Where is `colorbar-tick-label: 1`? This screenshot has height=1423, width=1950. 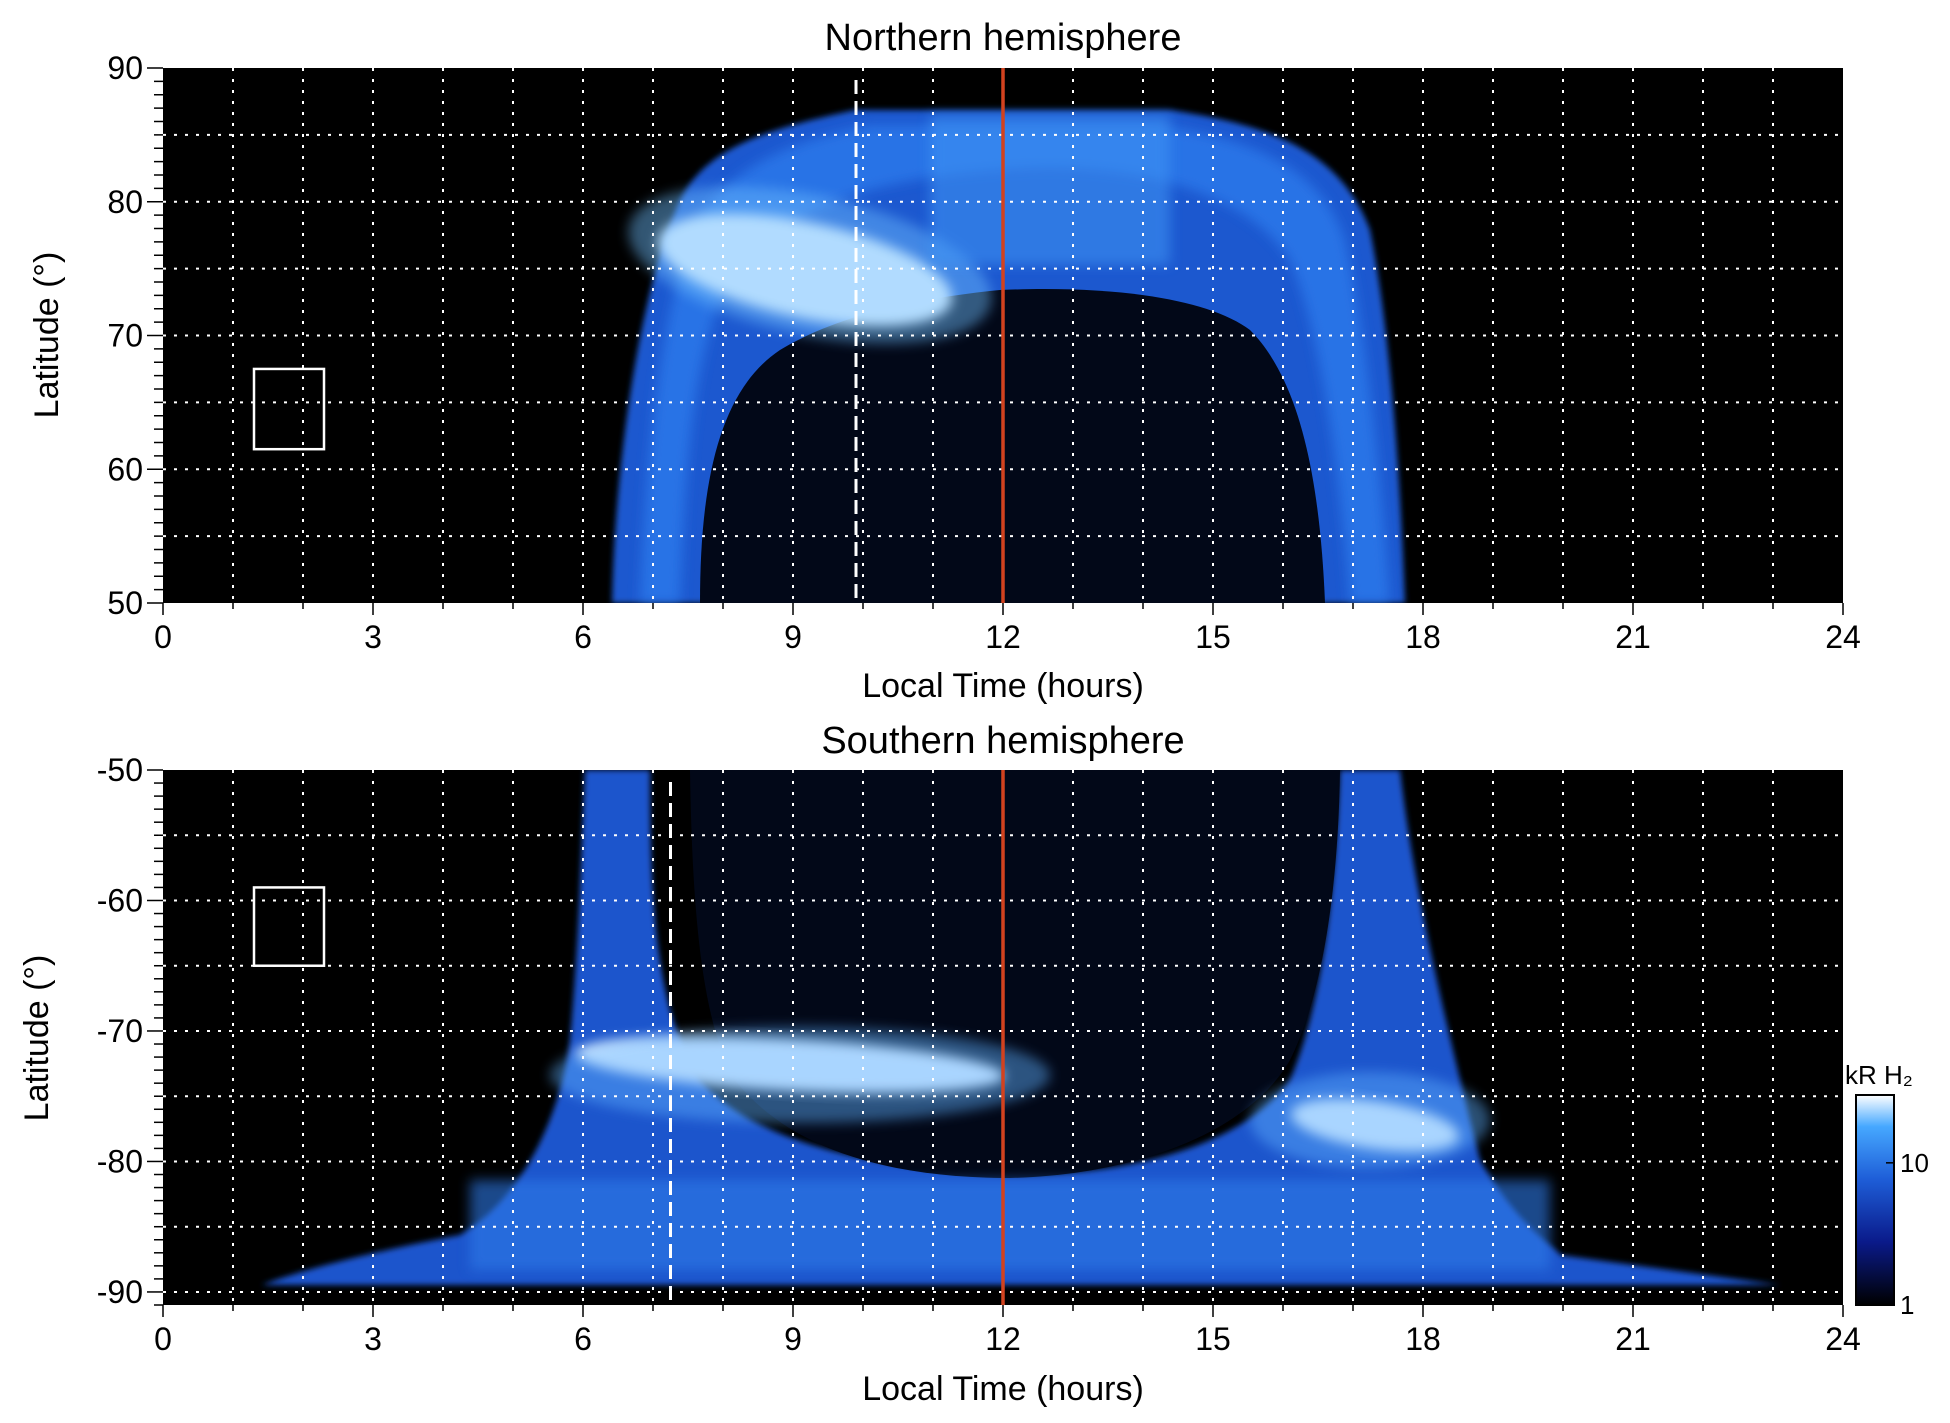
colorbar-tick-label: 1 is located at coordinates (1907, 1305).